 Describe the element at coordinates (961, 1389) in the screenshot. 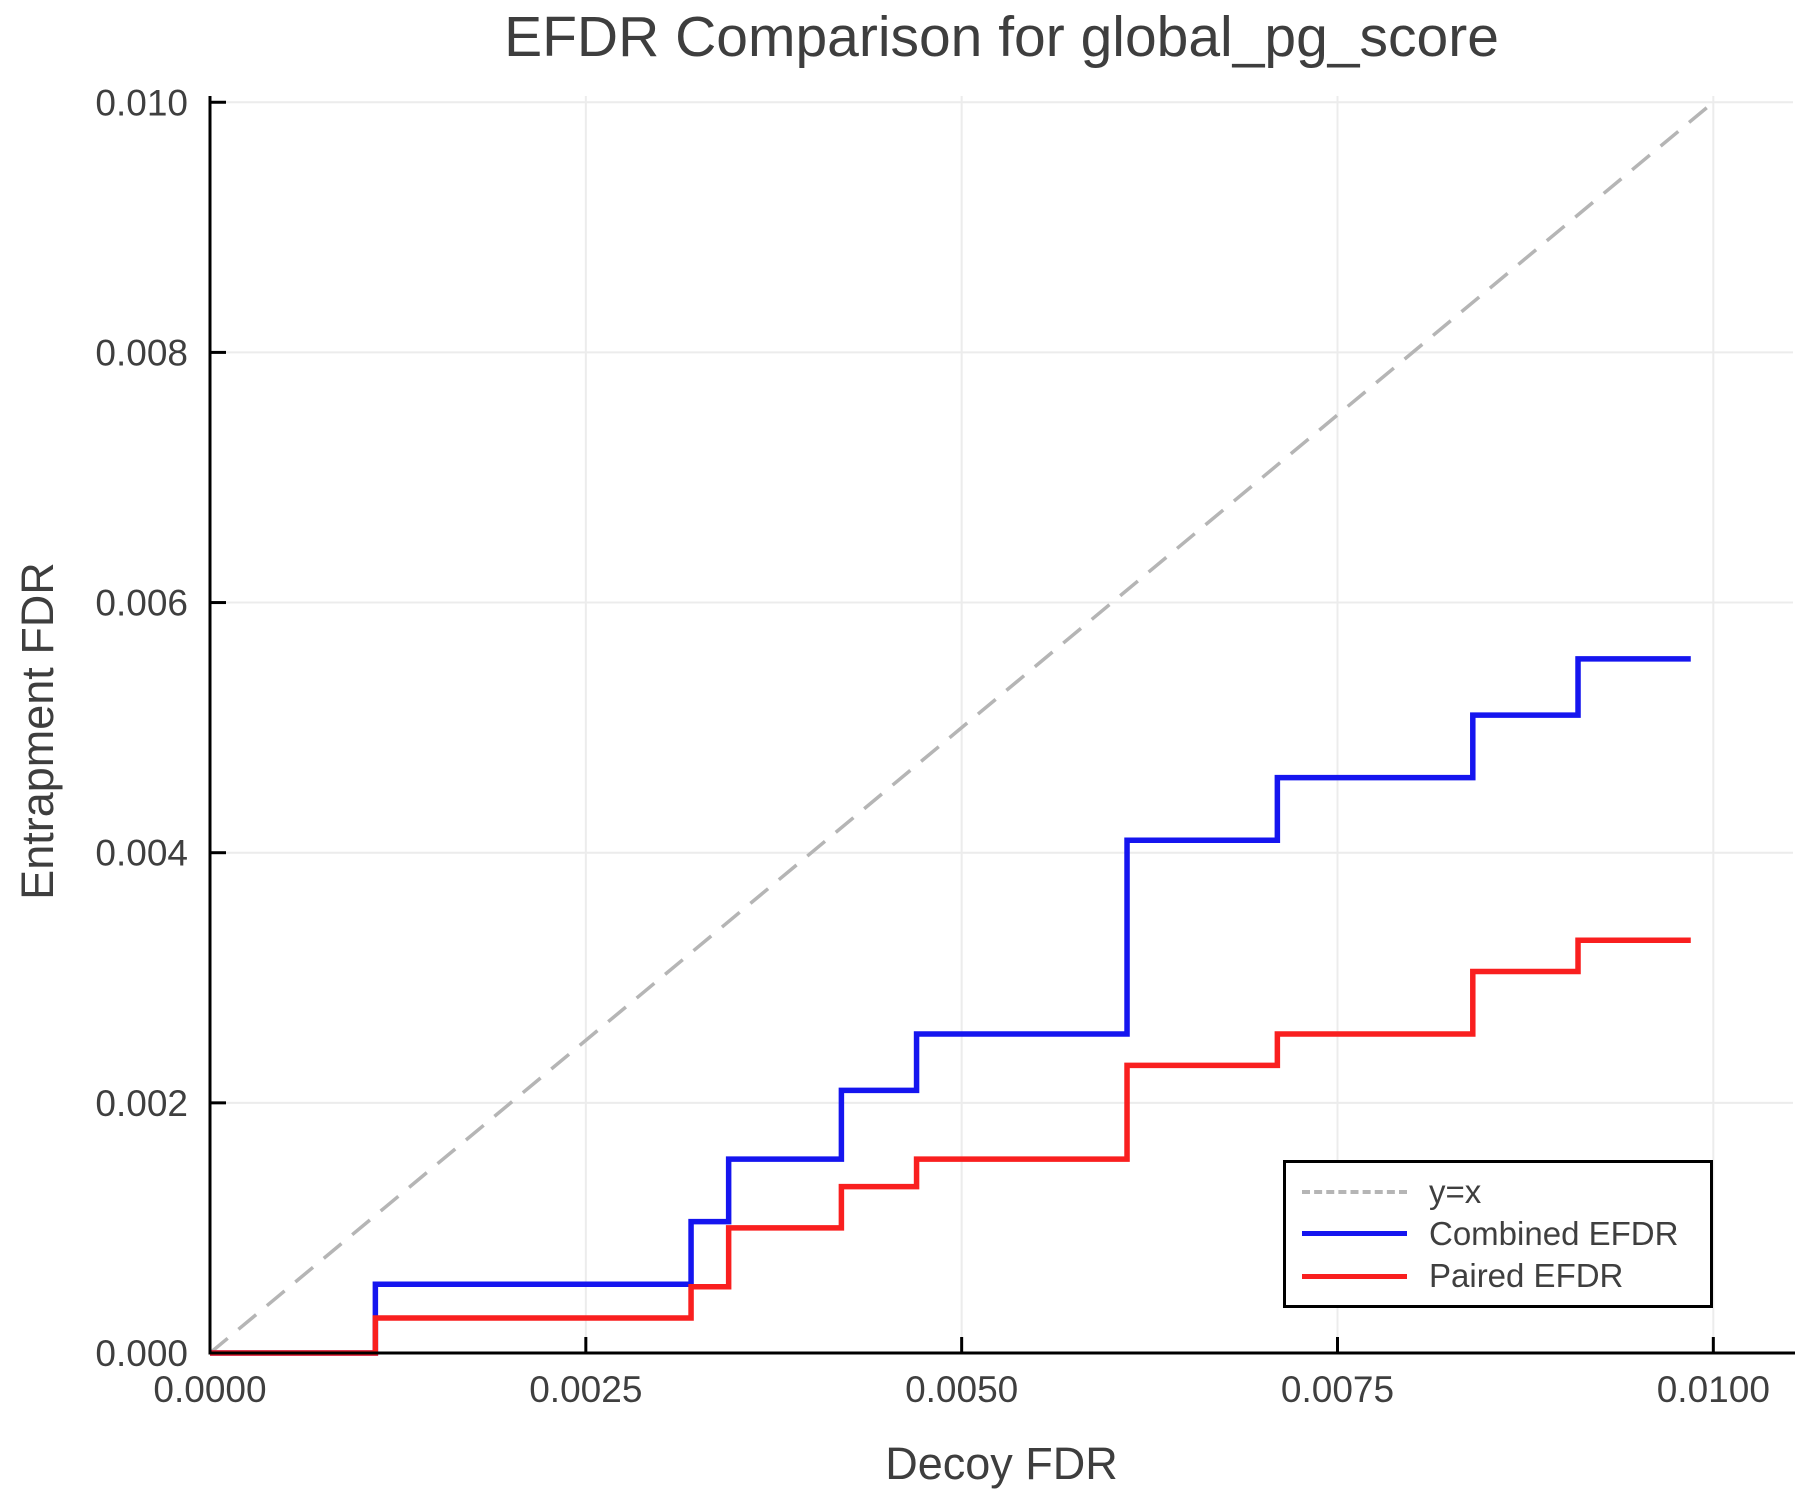

I see `x-tick-label: 0.0050` at that location.